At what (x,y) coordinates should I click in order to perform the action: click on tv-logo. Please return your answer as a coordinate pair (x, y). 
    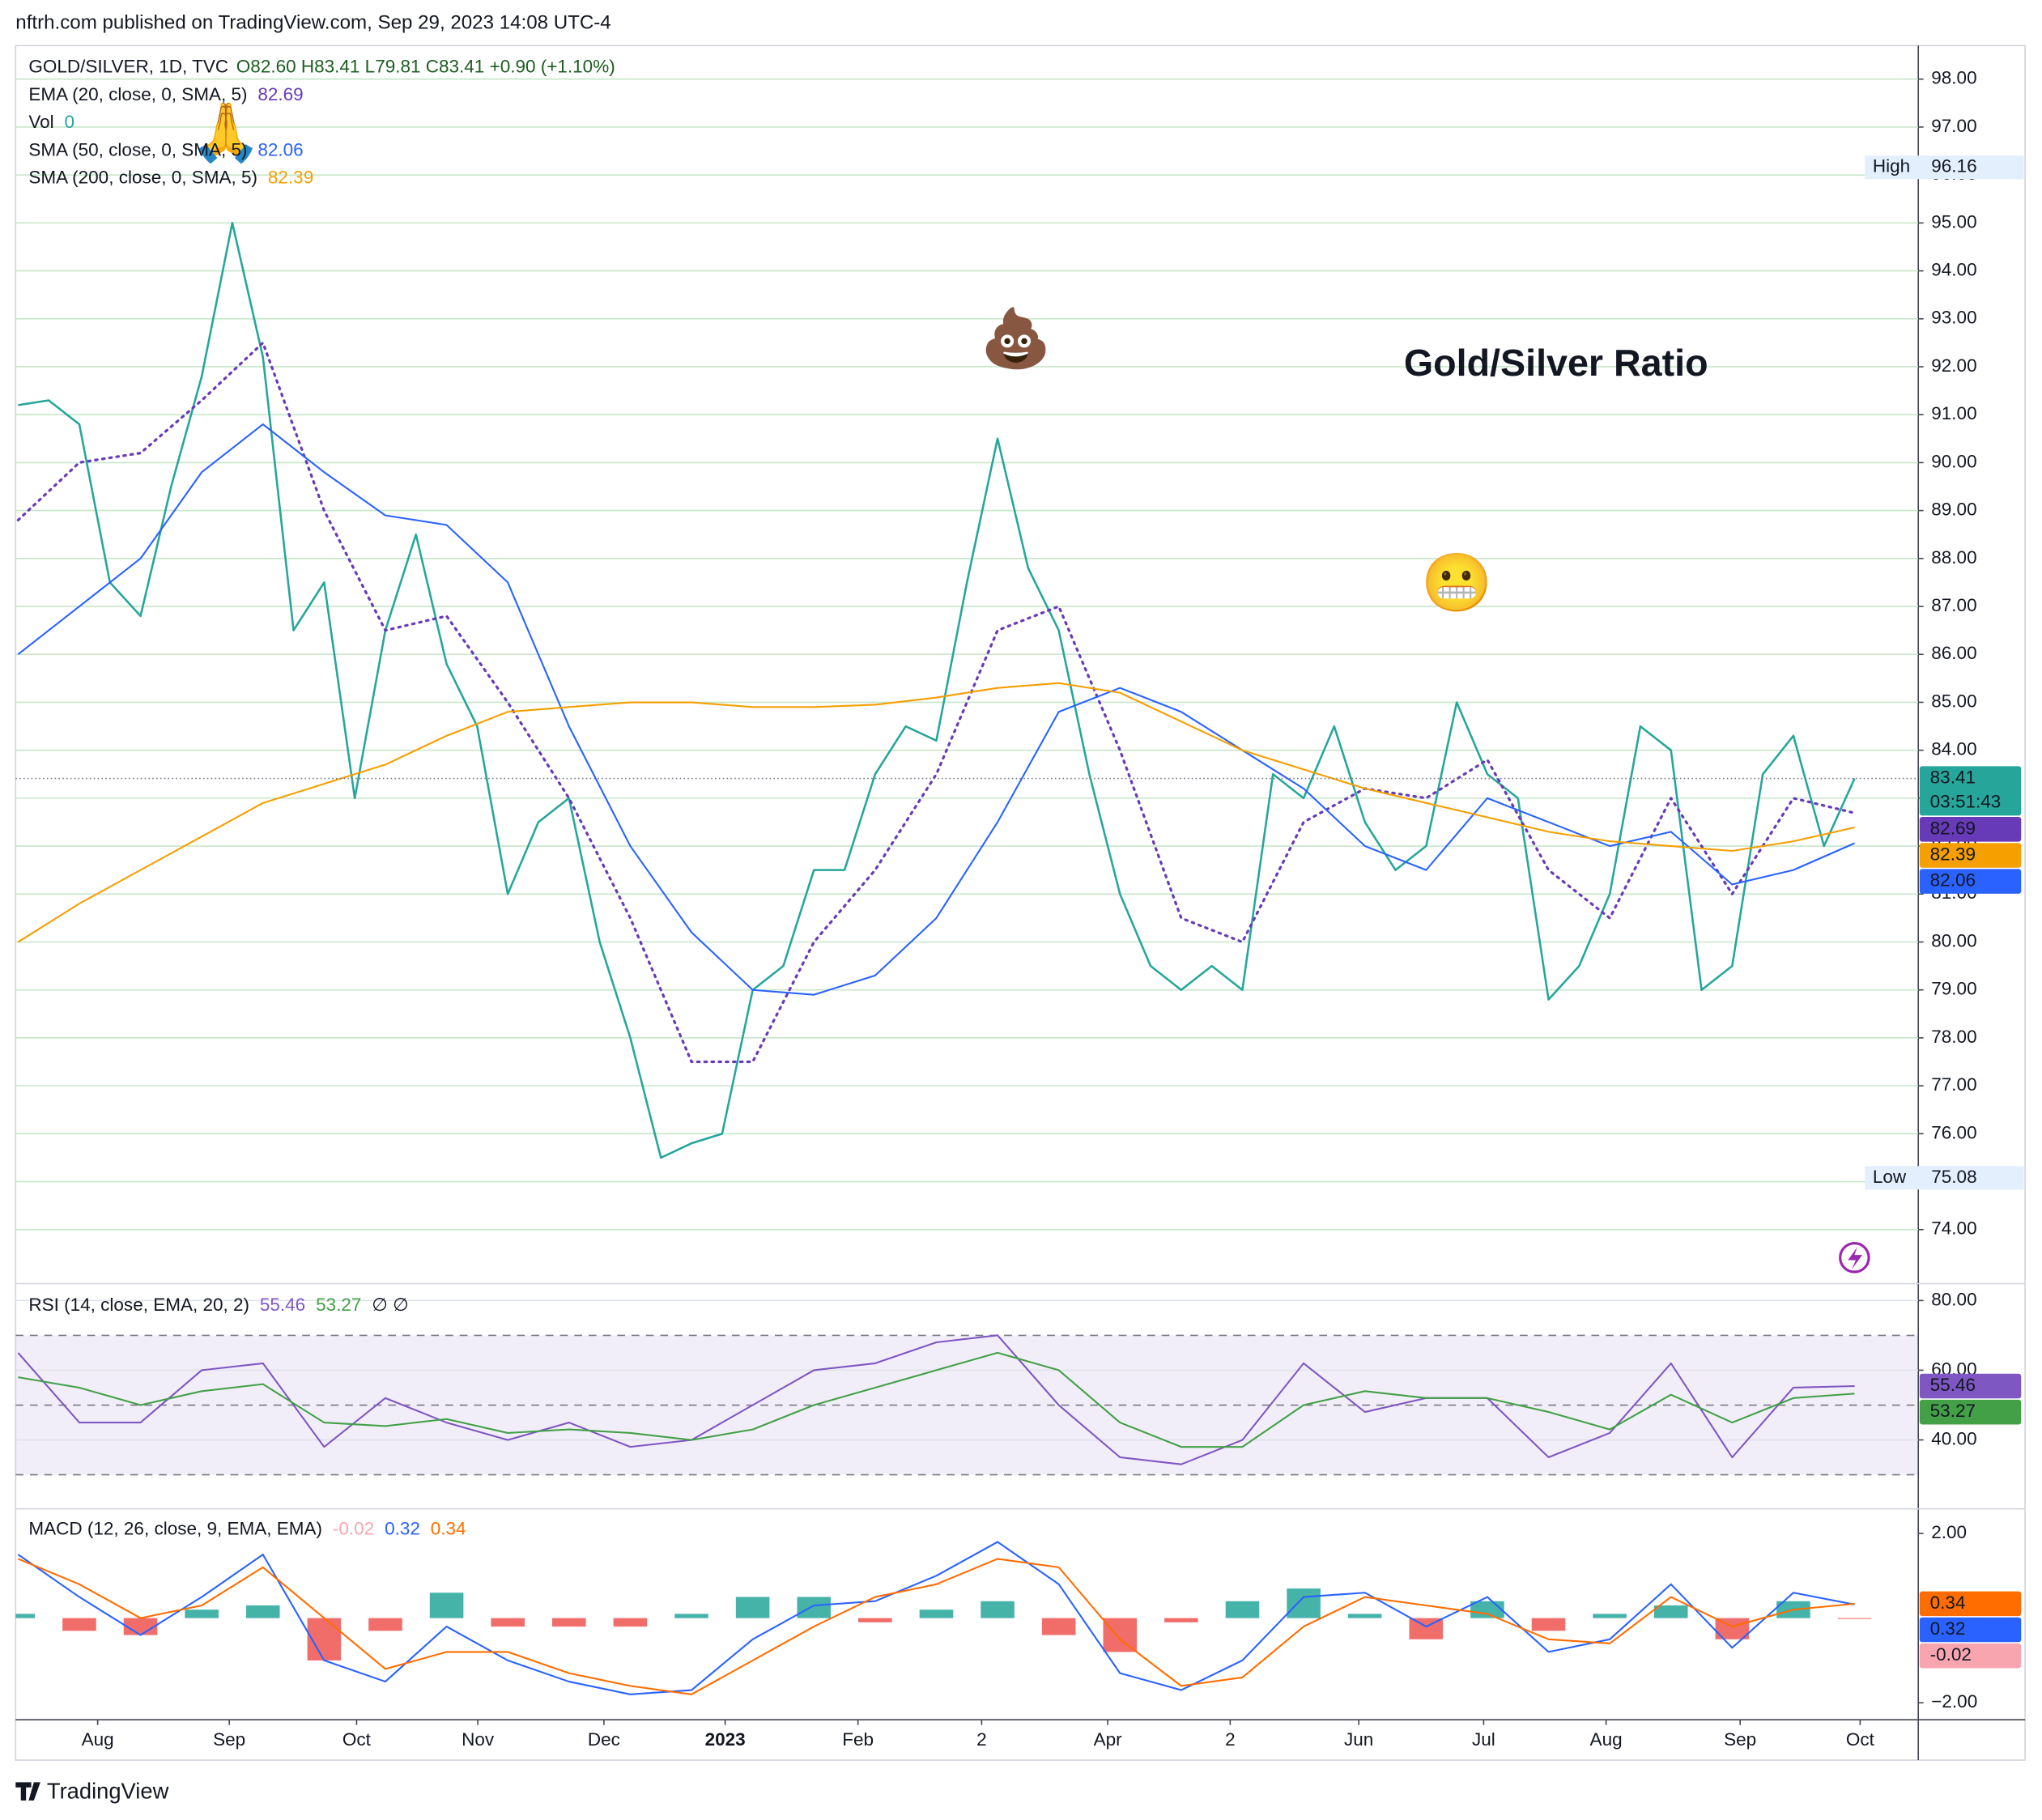
    Looking at the image, I should click on (27, 1792).